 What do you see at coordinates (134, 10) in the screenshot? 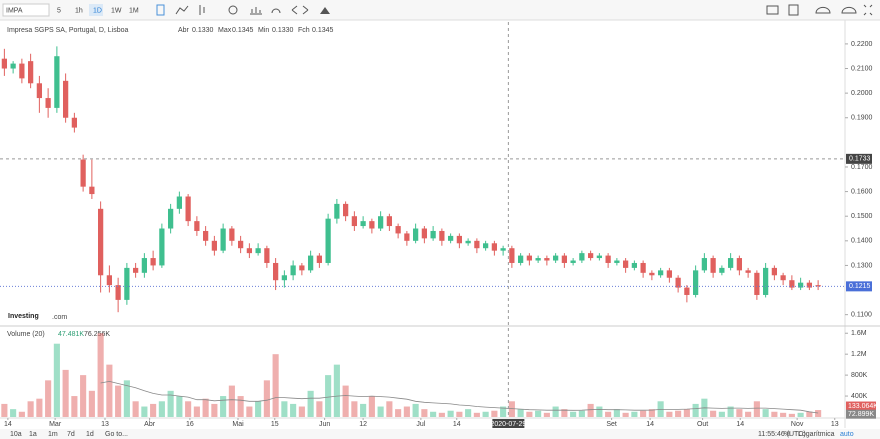
I see `interval: 1M` at bounding box center [134, 10].